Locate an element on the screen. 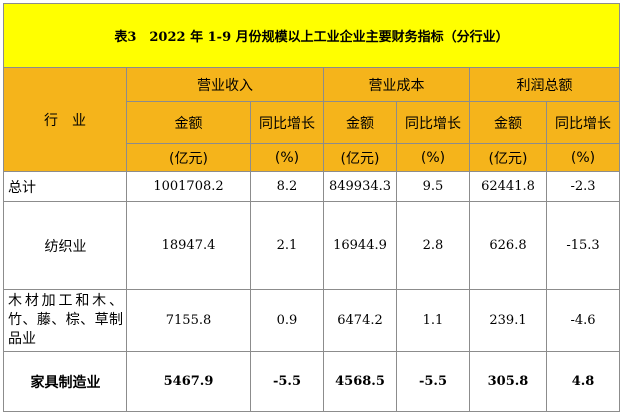 The image size is (623, 414). revenue-yoy-unit: (%) is located at coordinates (287, 157).